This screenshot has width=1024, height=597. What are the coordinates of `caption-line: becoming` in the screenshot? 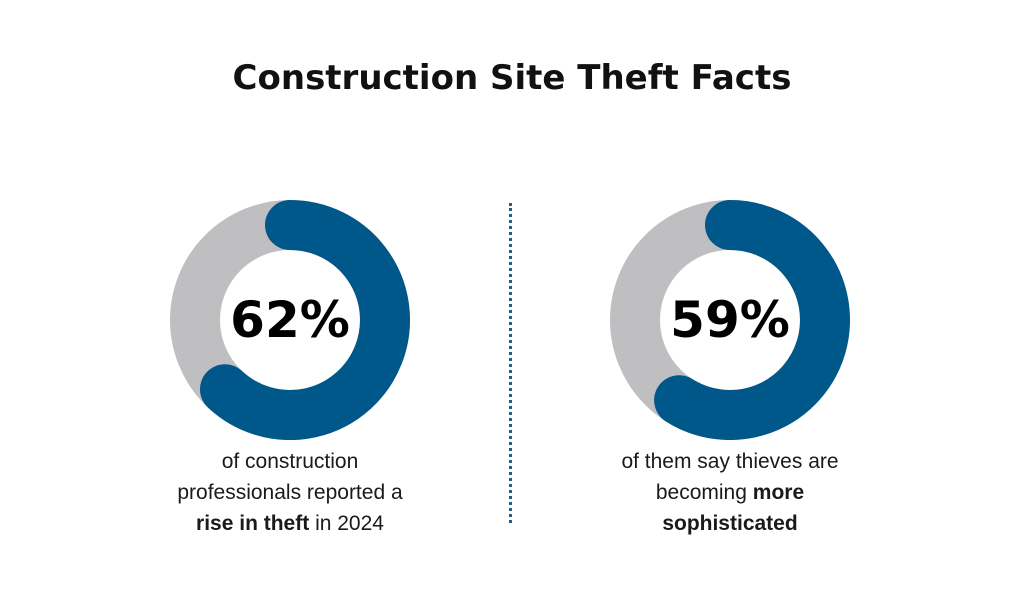 It's located at (701, 492).